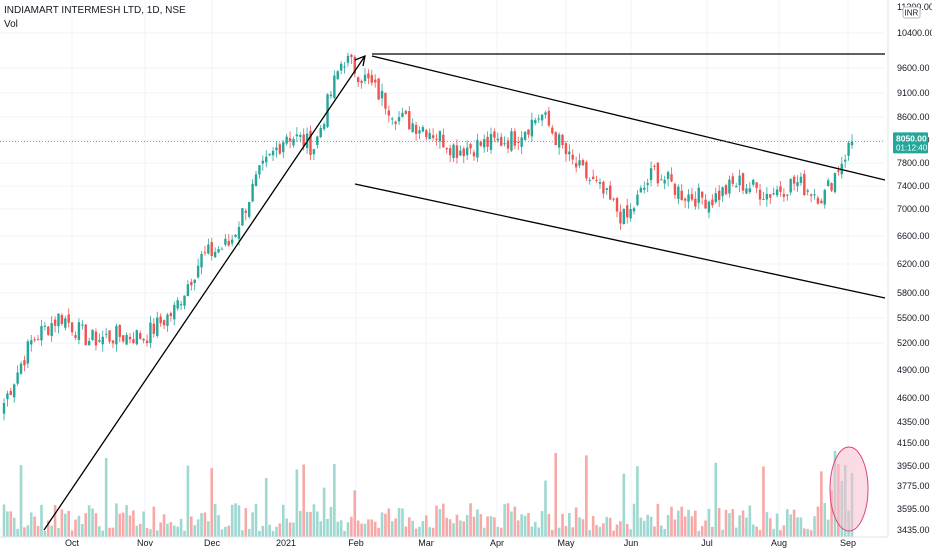  What do you see at coordinates (628, 118) in the screenshot?
I see `channel-upper-line` at bounding box center [628, 118].